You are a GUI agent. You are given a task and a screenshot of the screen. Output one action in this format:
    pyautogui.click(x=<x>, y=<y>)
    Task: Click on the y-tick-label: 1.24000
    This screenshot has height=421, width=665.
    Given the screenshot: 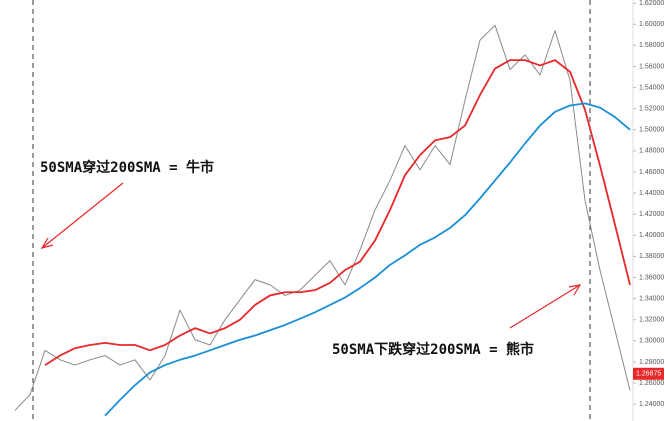 What is the action you would take?
    pyautogui.click(x=651, y=404)
    